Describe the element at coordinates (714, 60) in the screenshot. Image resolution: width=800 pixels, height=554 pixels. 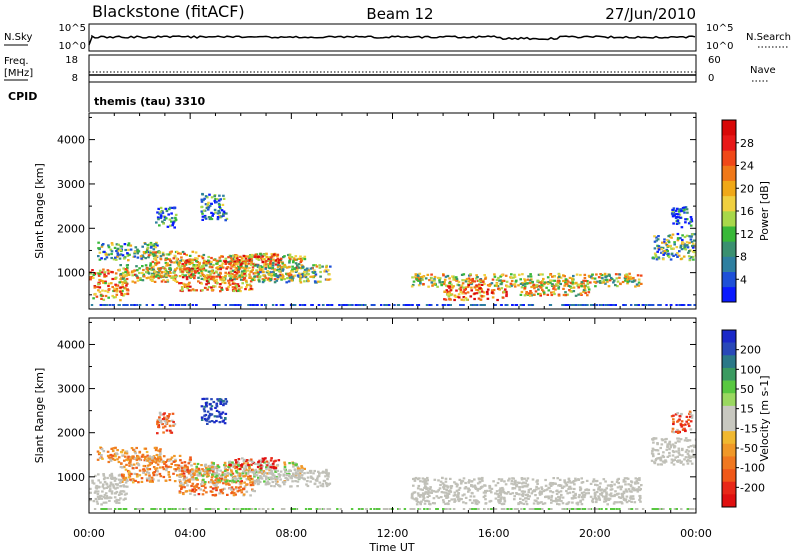
I see `nave-tick-high: 60` at that location.